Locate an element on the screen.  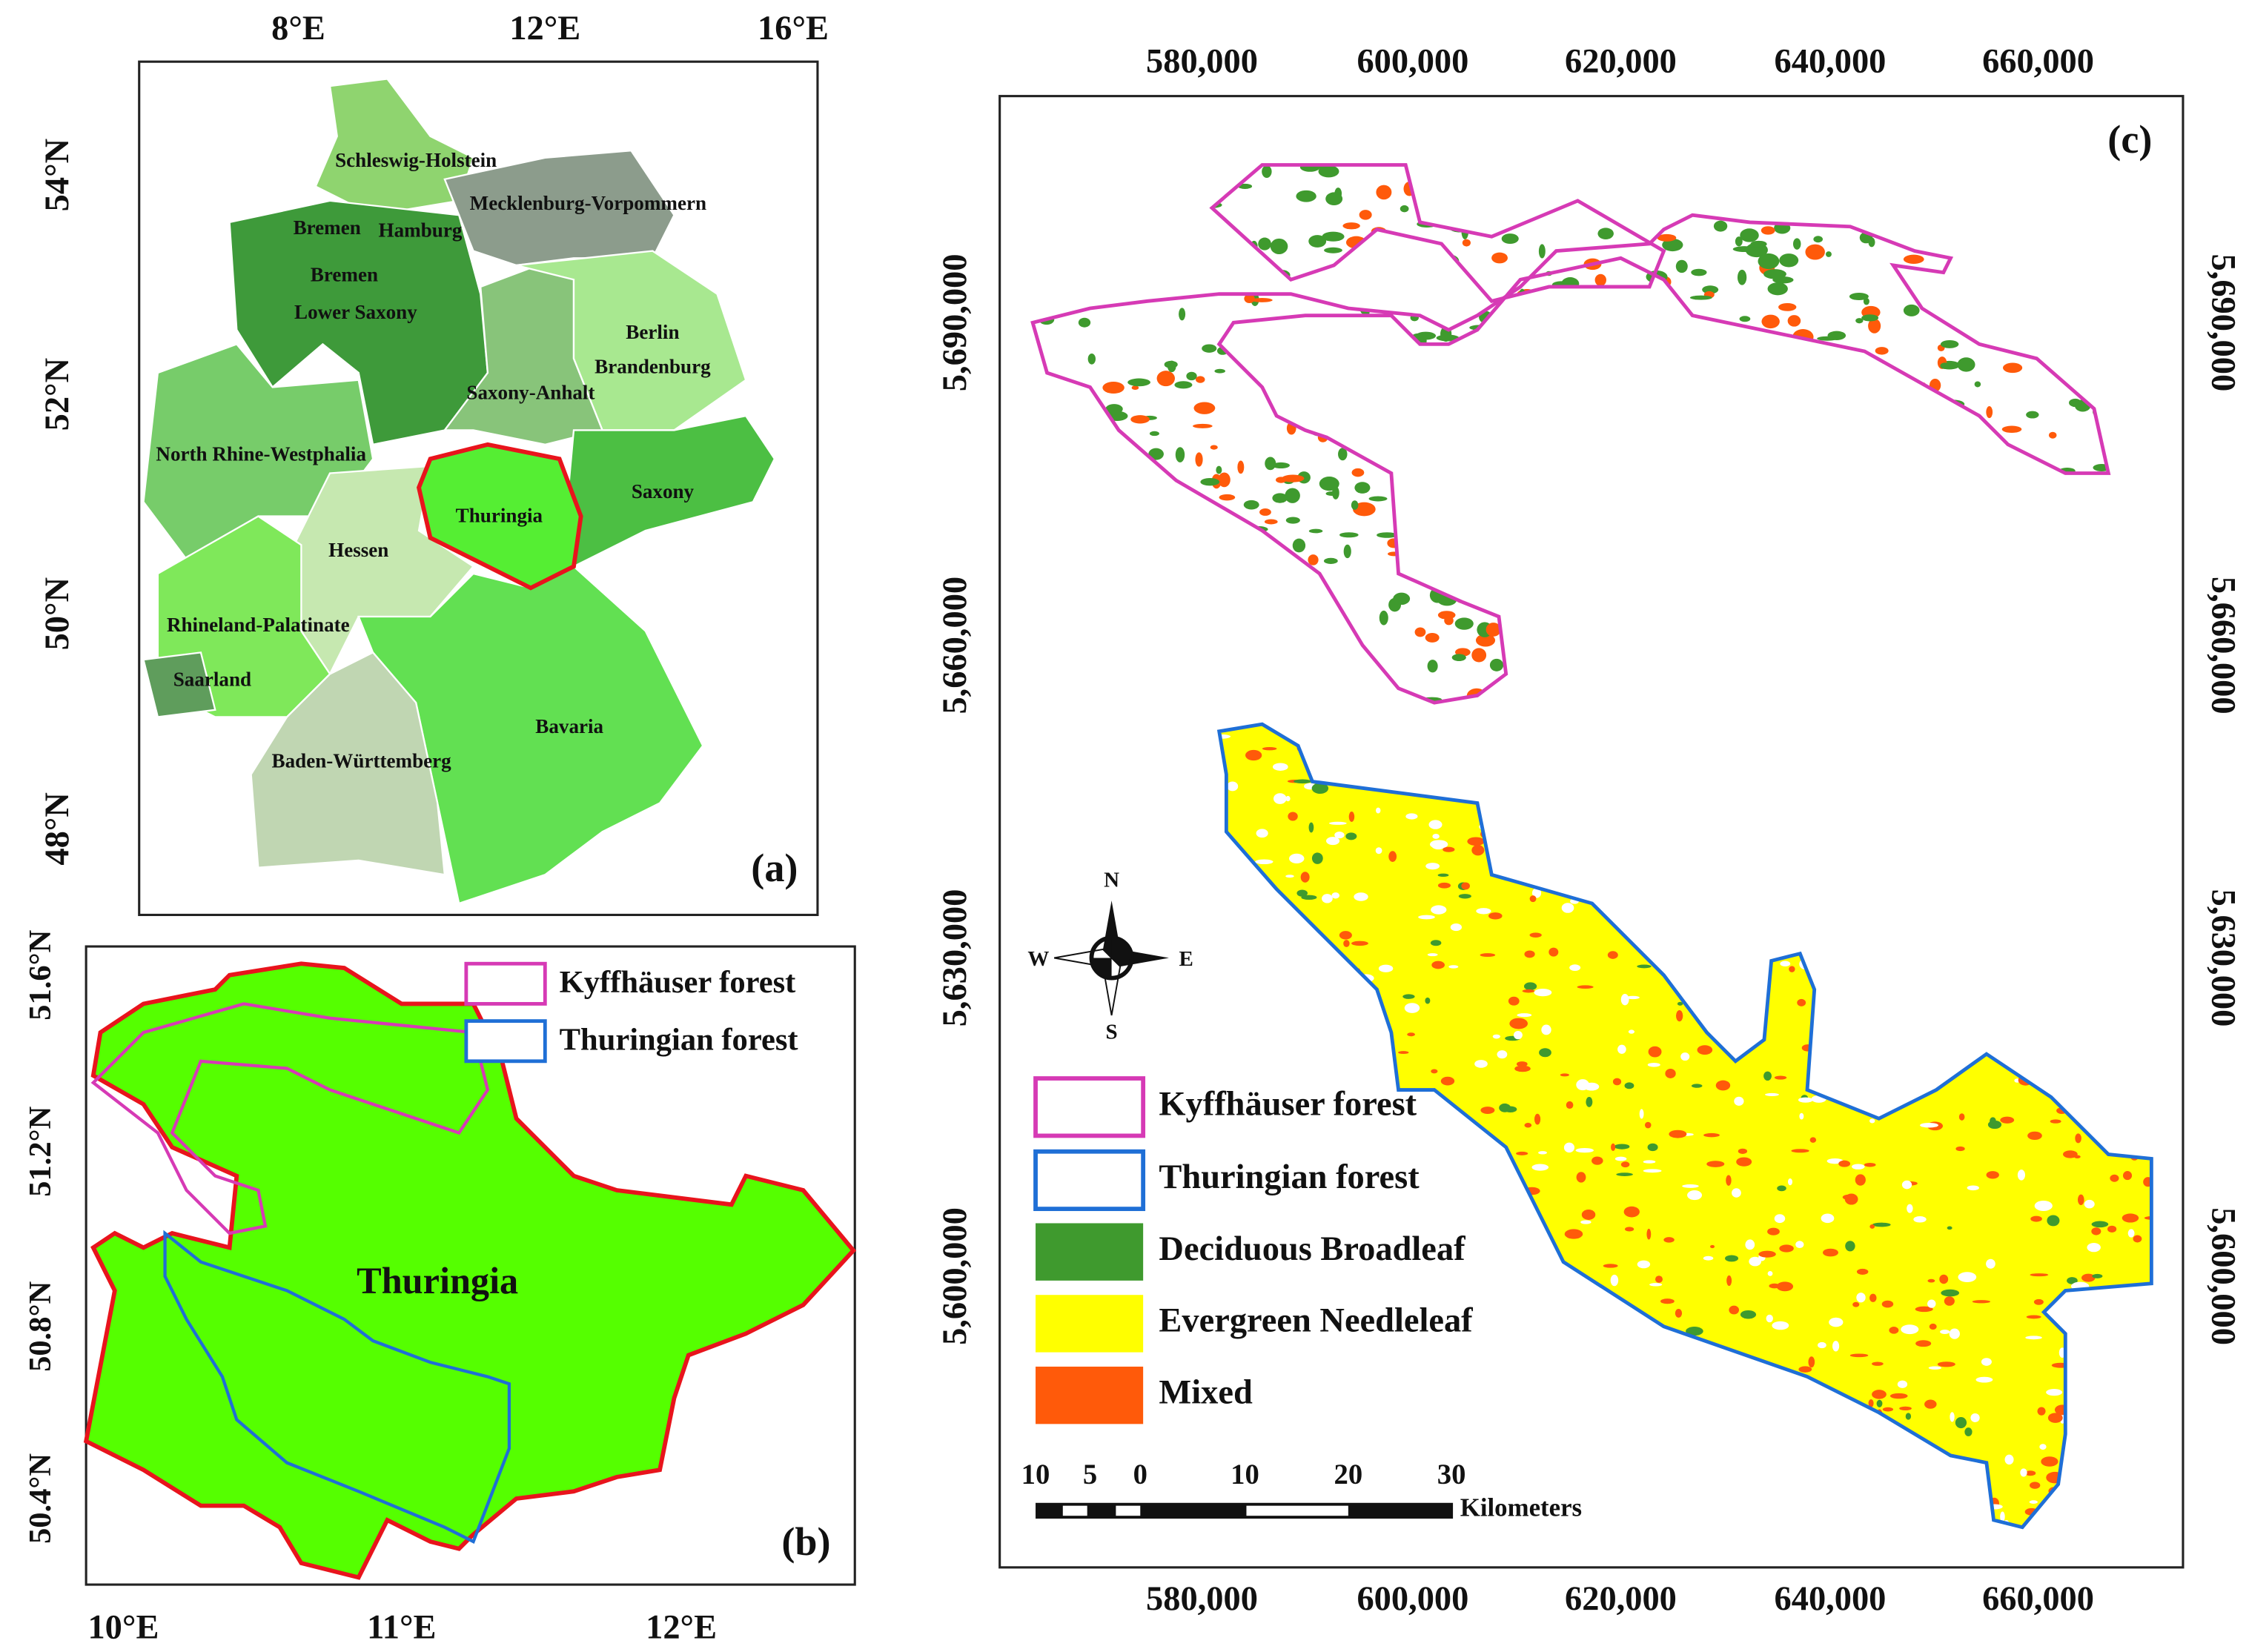
northing-tick-label: 5,690,000 is located at coordinates (2223, 323).